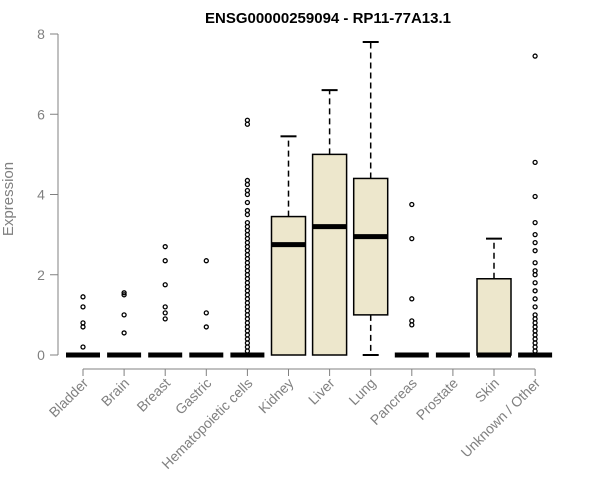 This screenshot has width=600, height=500. I want to click on y-tick-label: 6, so click(41, 114).